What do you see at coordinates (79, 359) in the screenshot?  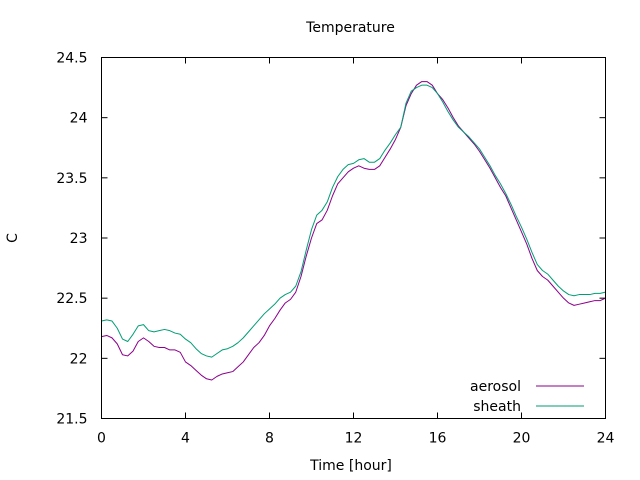 I see `y-tick-label: 22` at bounding box center [79, 359].